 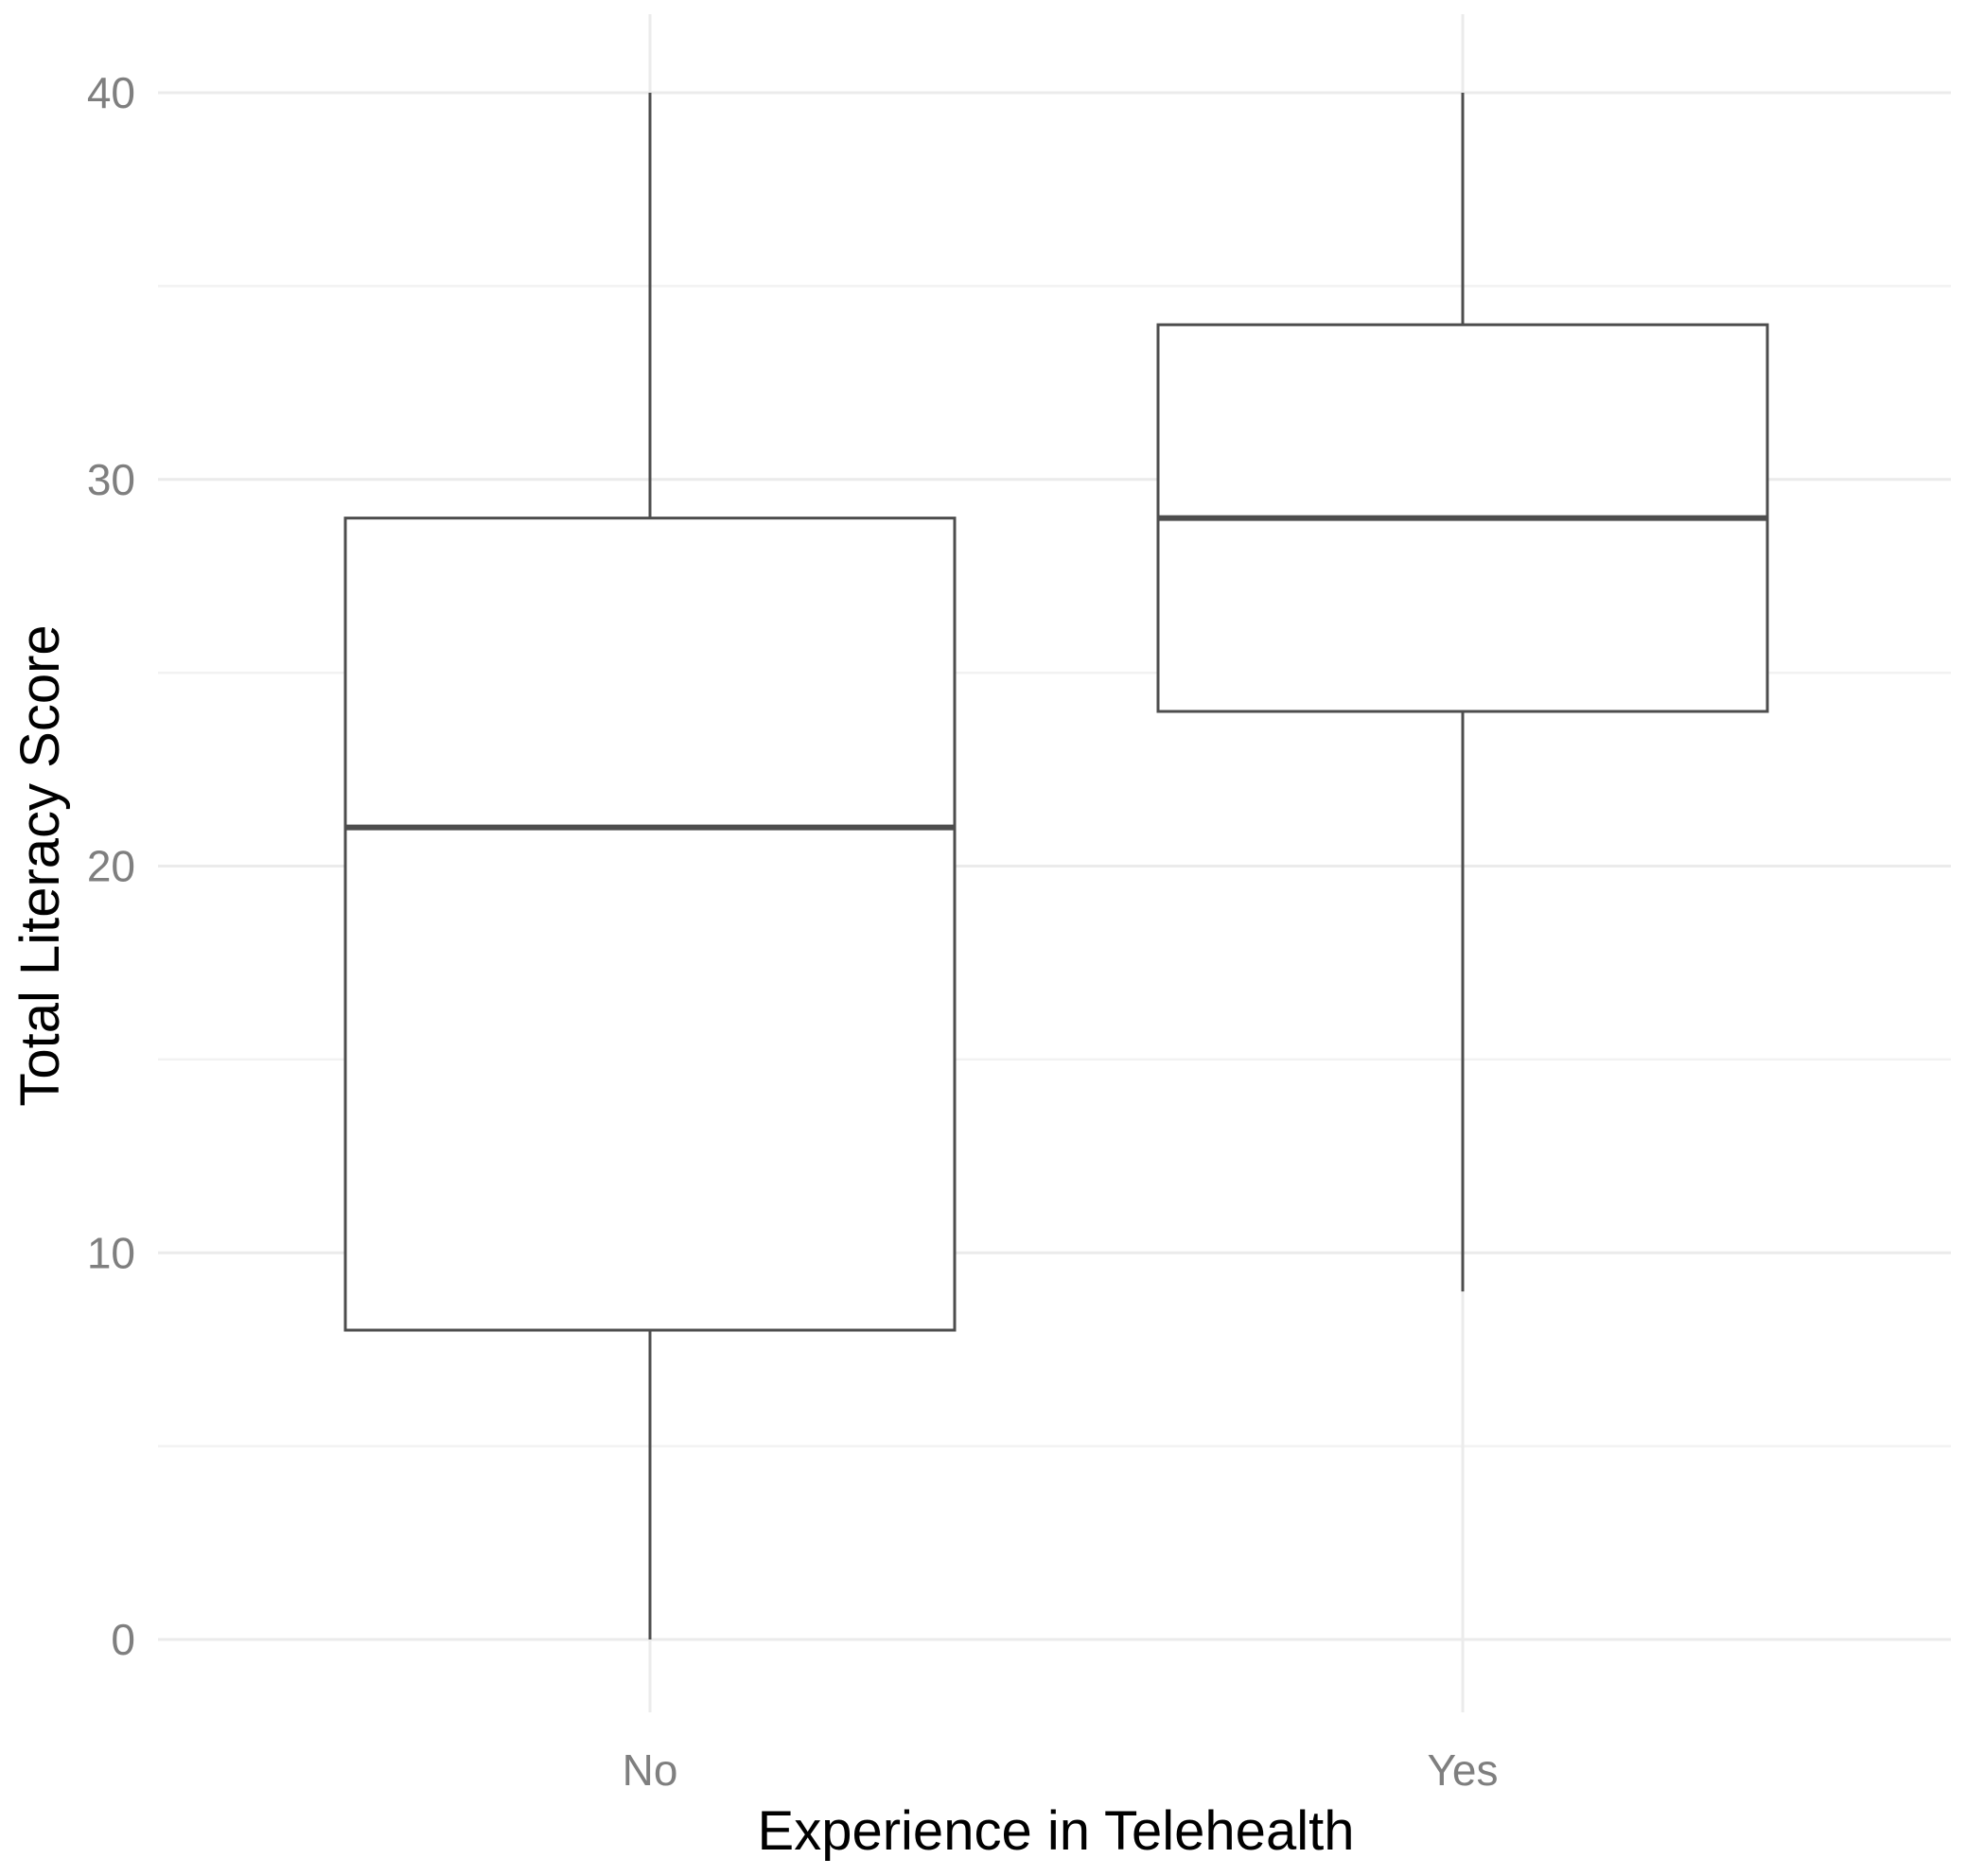 I want to click on x-axis-title: Experience in Telehealth, so click(x=1056, y=1831).